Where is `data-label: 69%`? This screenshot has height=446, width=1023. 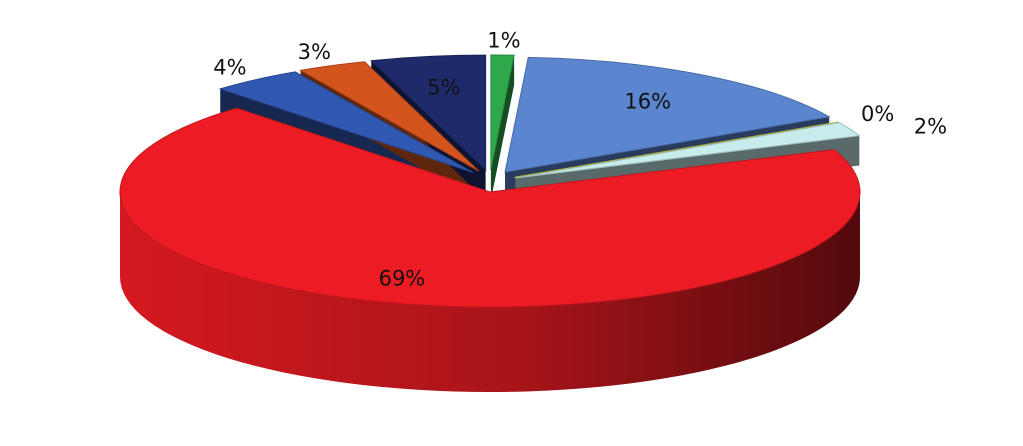 data-label: 69% is located at coordinates (402, 279).